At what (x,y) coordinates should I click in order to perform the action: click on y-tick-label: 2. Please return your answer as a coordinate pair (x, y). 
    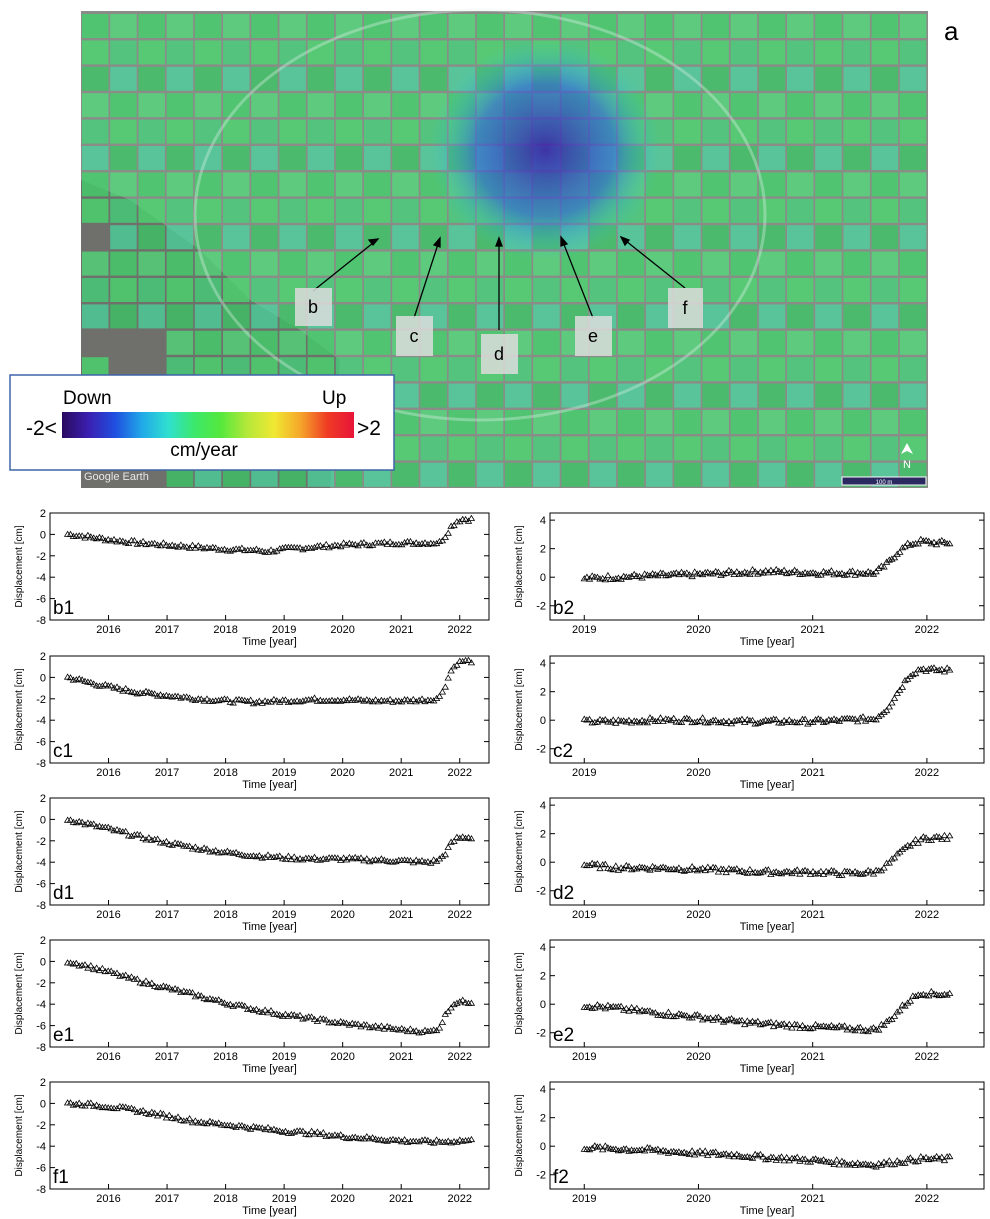
    Looking at the image, I should click on (543, 1119).